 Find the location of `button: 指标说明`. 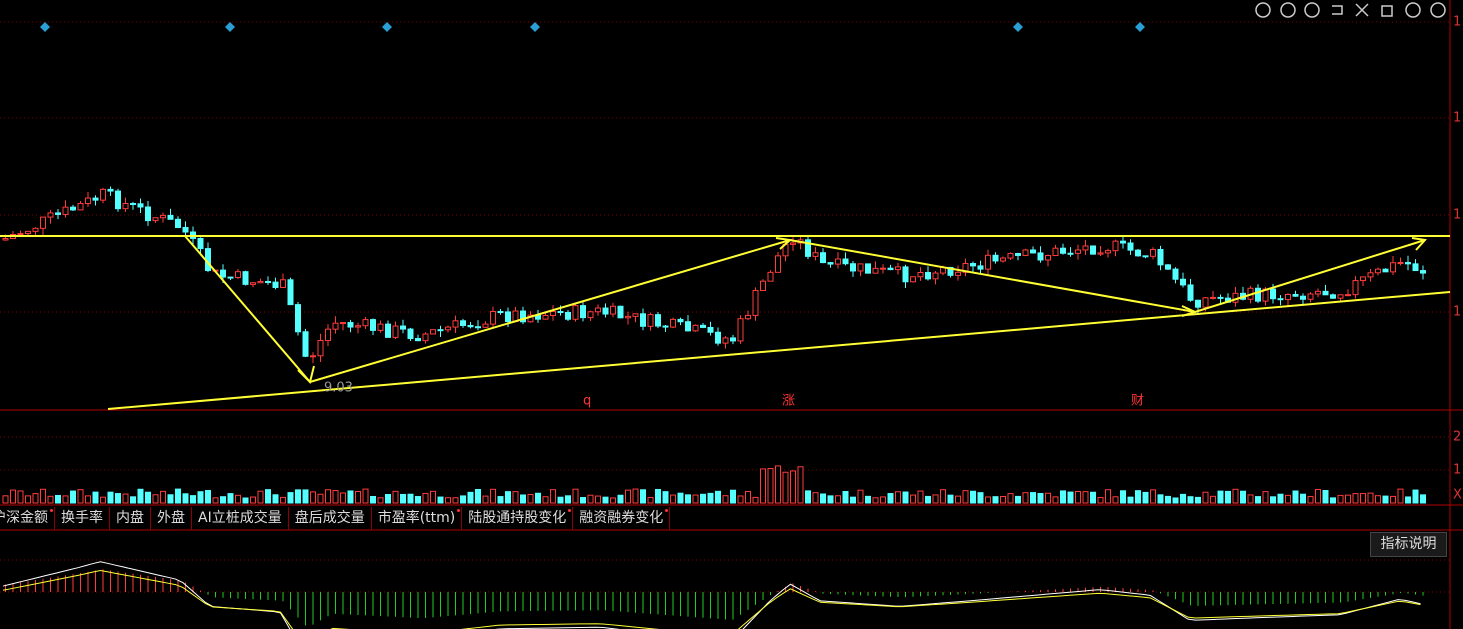

button: 指标说明 is located at coordinates (1408, 544).